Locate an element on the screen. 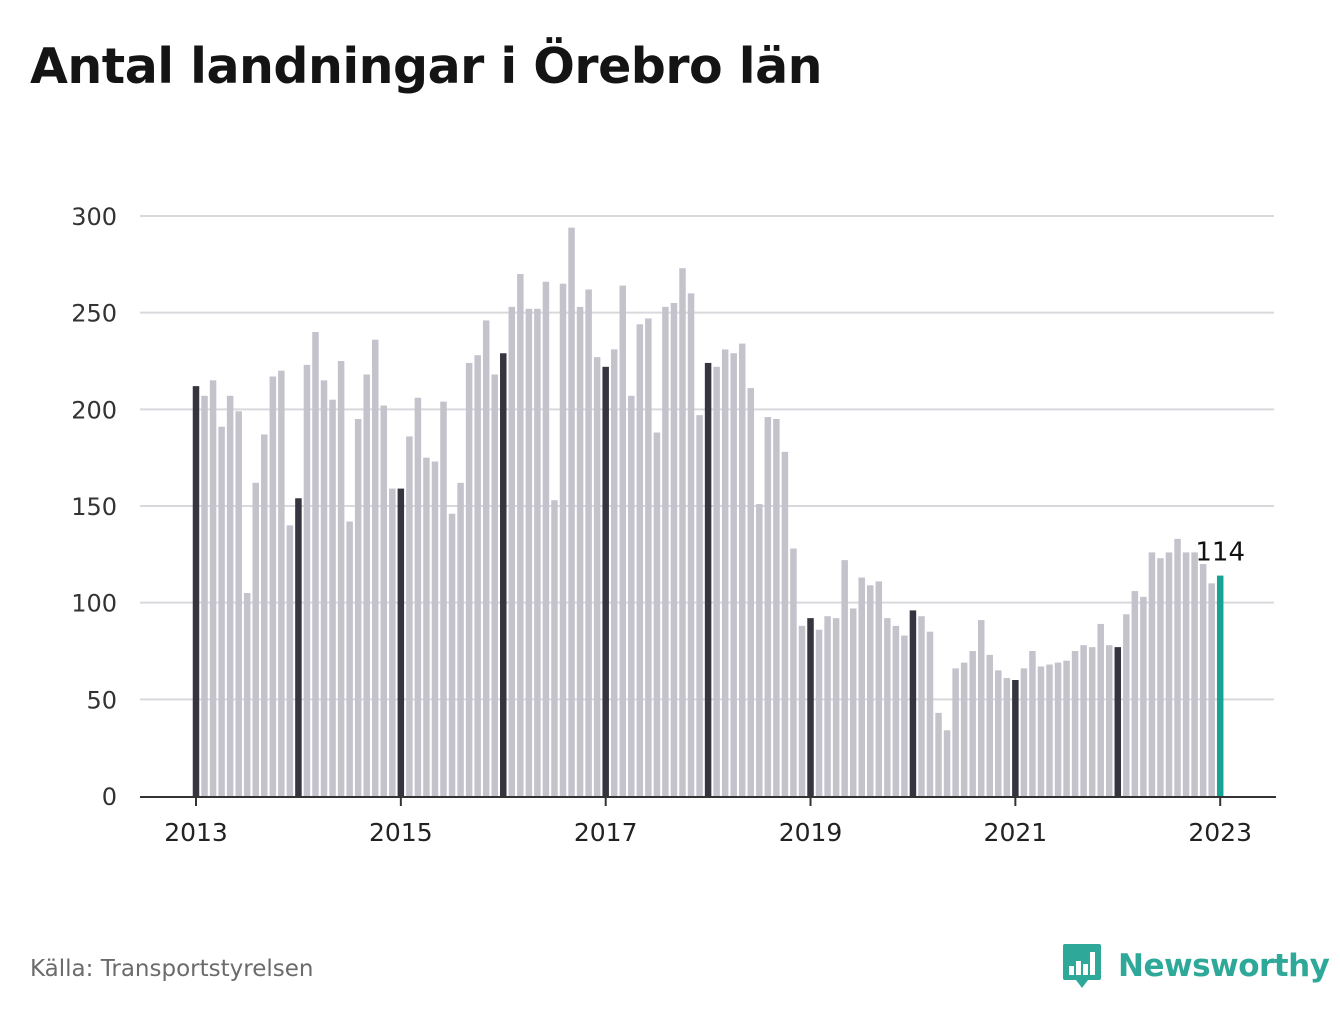 Image resolution: width=1340 pixels, height=1020 pixels. x-axis-ticks: 2013 2015 2017 2019 2021 2023 is located at coordinates (708, 821).